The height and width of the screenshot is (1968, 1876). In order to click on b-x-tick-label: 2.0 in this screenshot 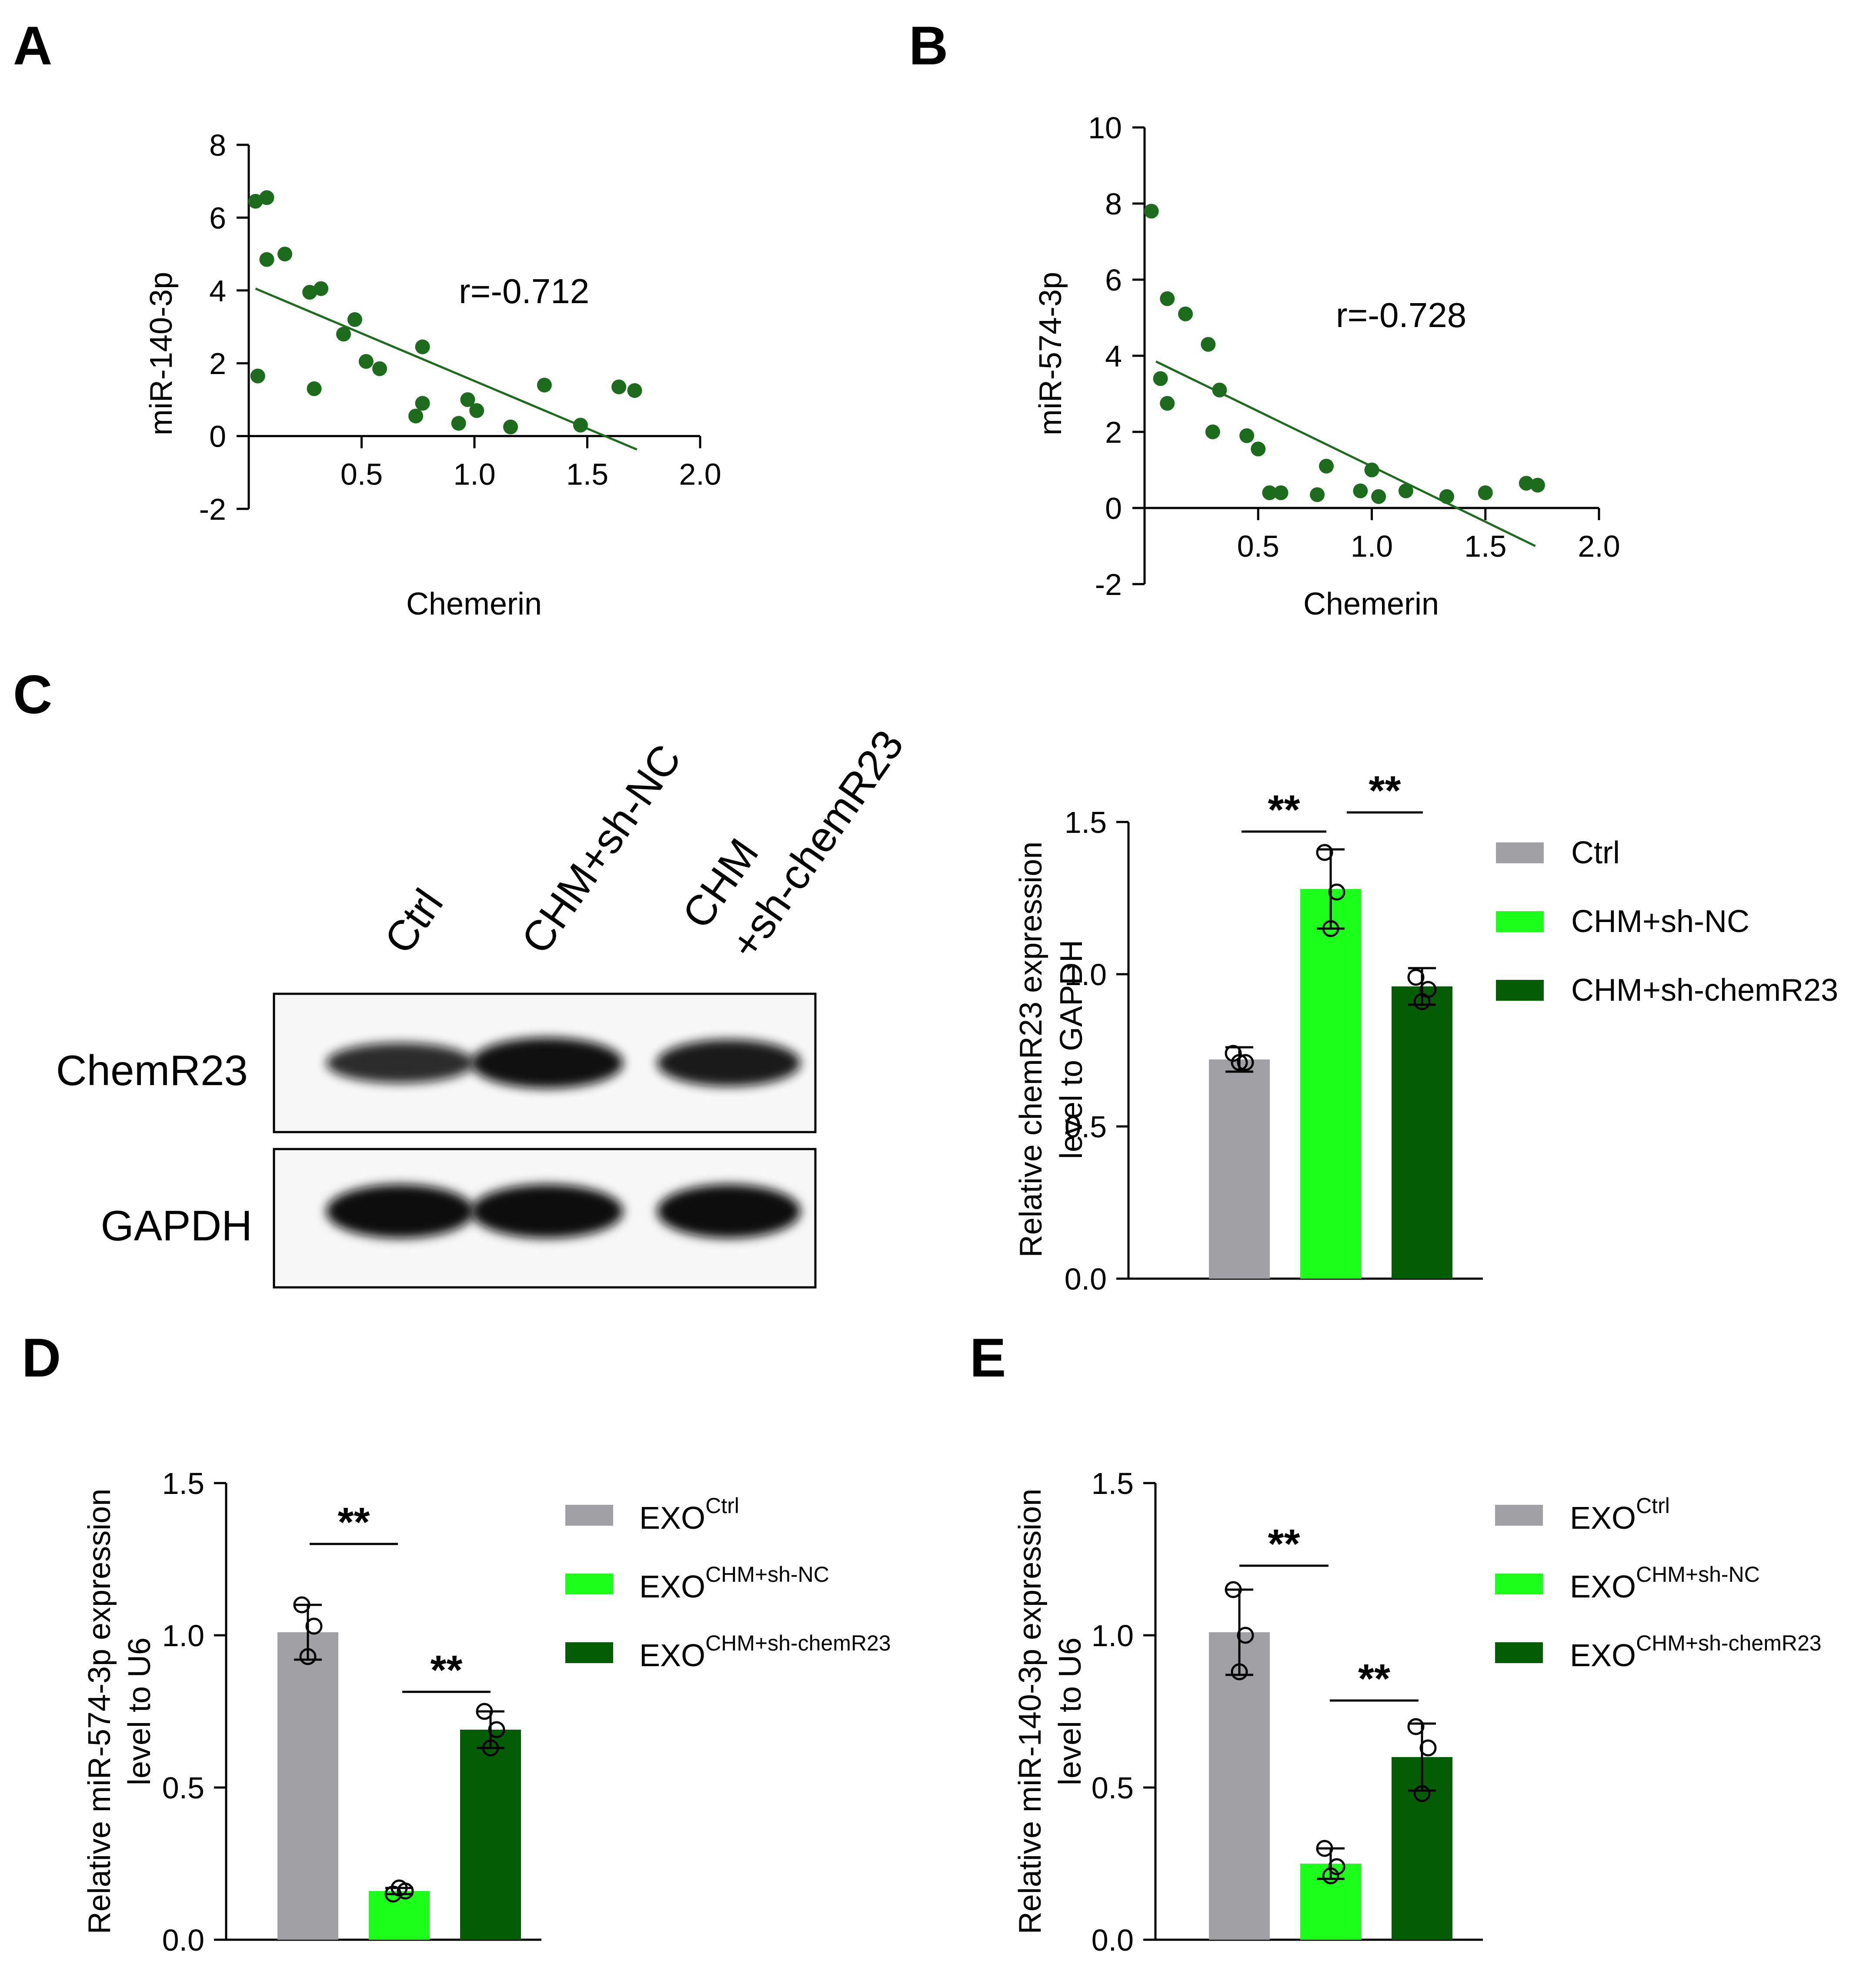, I will do `click(1599, 546)`.